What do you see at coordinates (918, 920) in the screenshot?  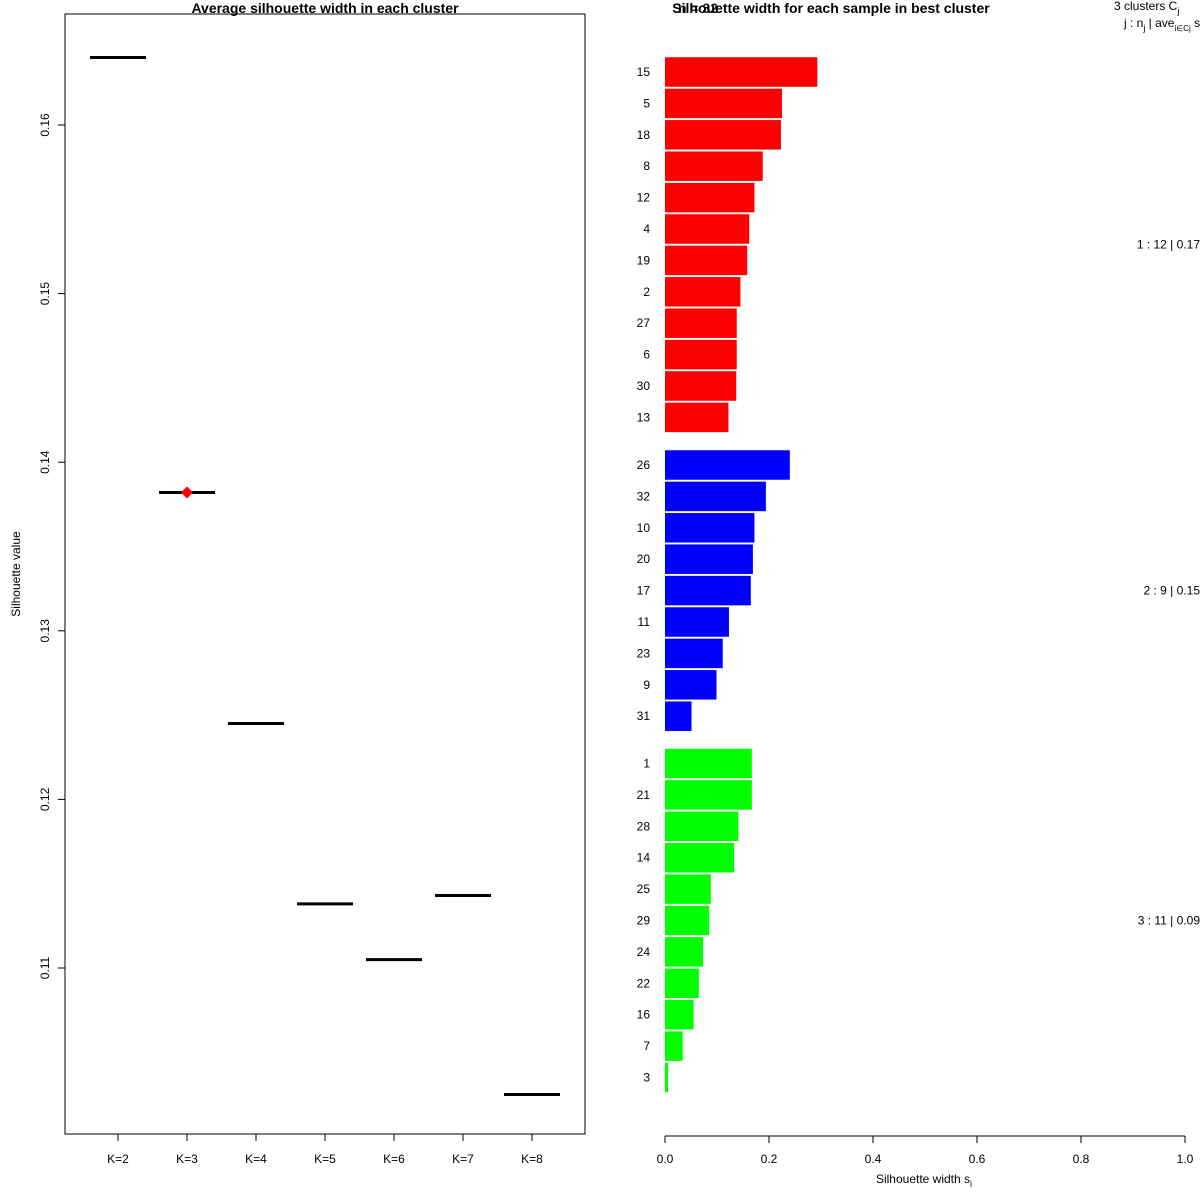 I see `cluster-3-group: 1 21 28 14 25 29 24 22 16 7 3 3 : 11 | 0.09` at bounding box center [918, 920].